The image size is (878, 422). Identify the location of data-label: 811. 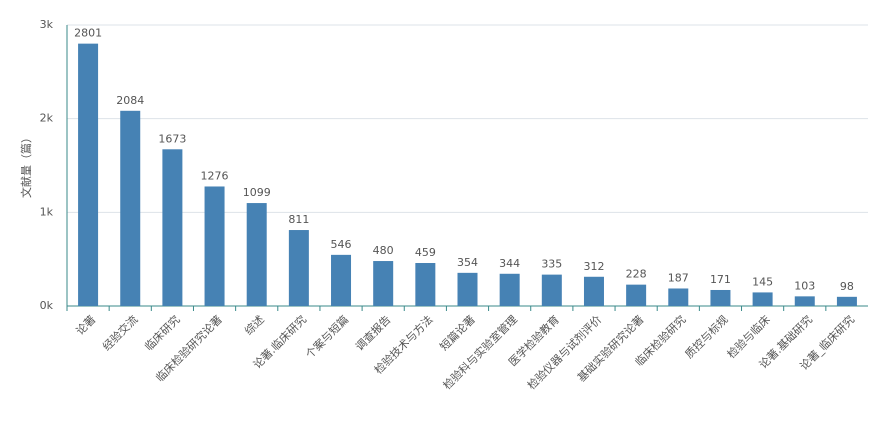
(298, 219).